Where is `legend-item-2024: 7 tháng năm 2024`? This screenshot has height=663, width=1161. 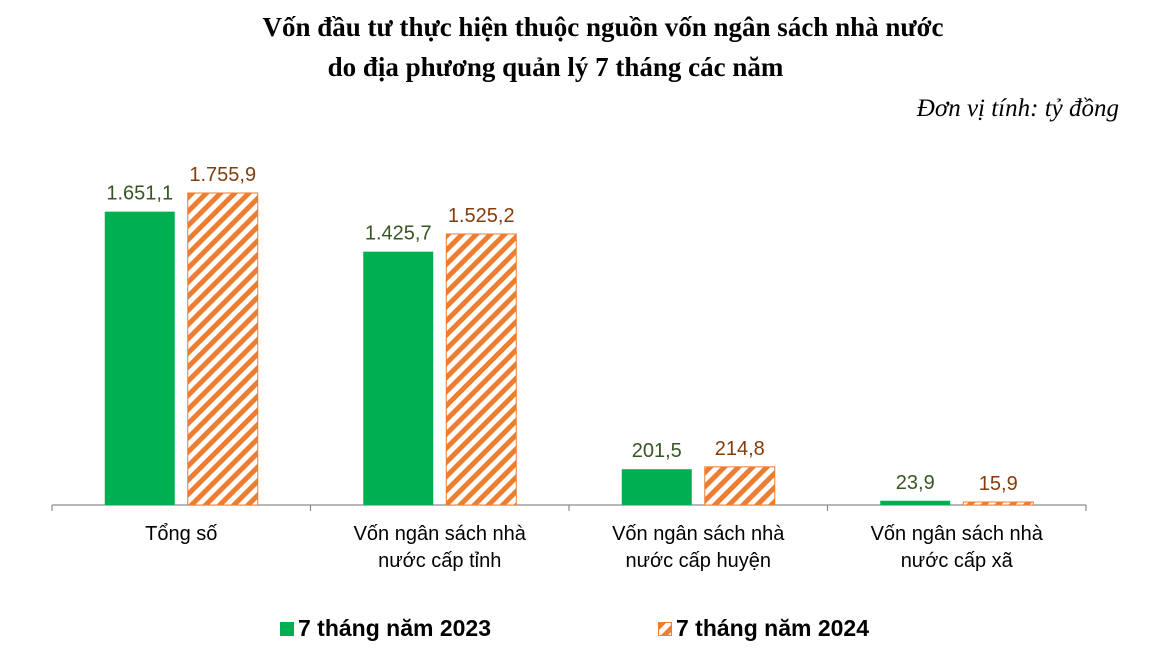
legend-item-2024: 7 tháng năm 2024 is located at coordinates (763, 628).